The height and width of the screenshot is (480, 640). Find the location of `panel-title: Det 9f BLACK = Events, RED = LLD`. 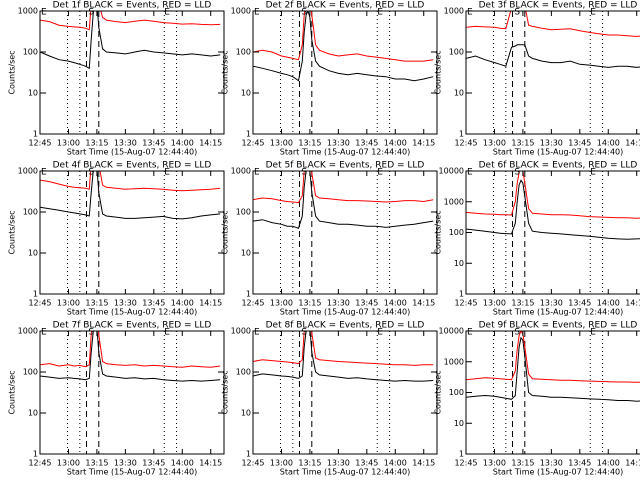

panel-title: Det 9f BLACK = Events, RED = LLD is located at coordinates (558, 326).